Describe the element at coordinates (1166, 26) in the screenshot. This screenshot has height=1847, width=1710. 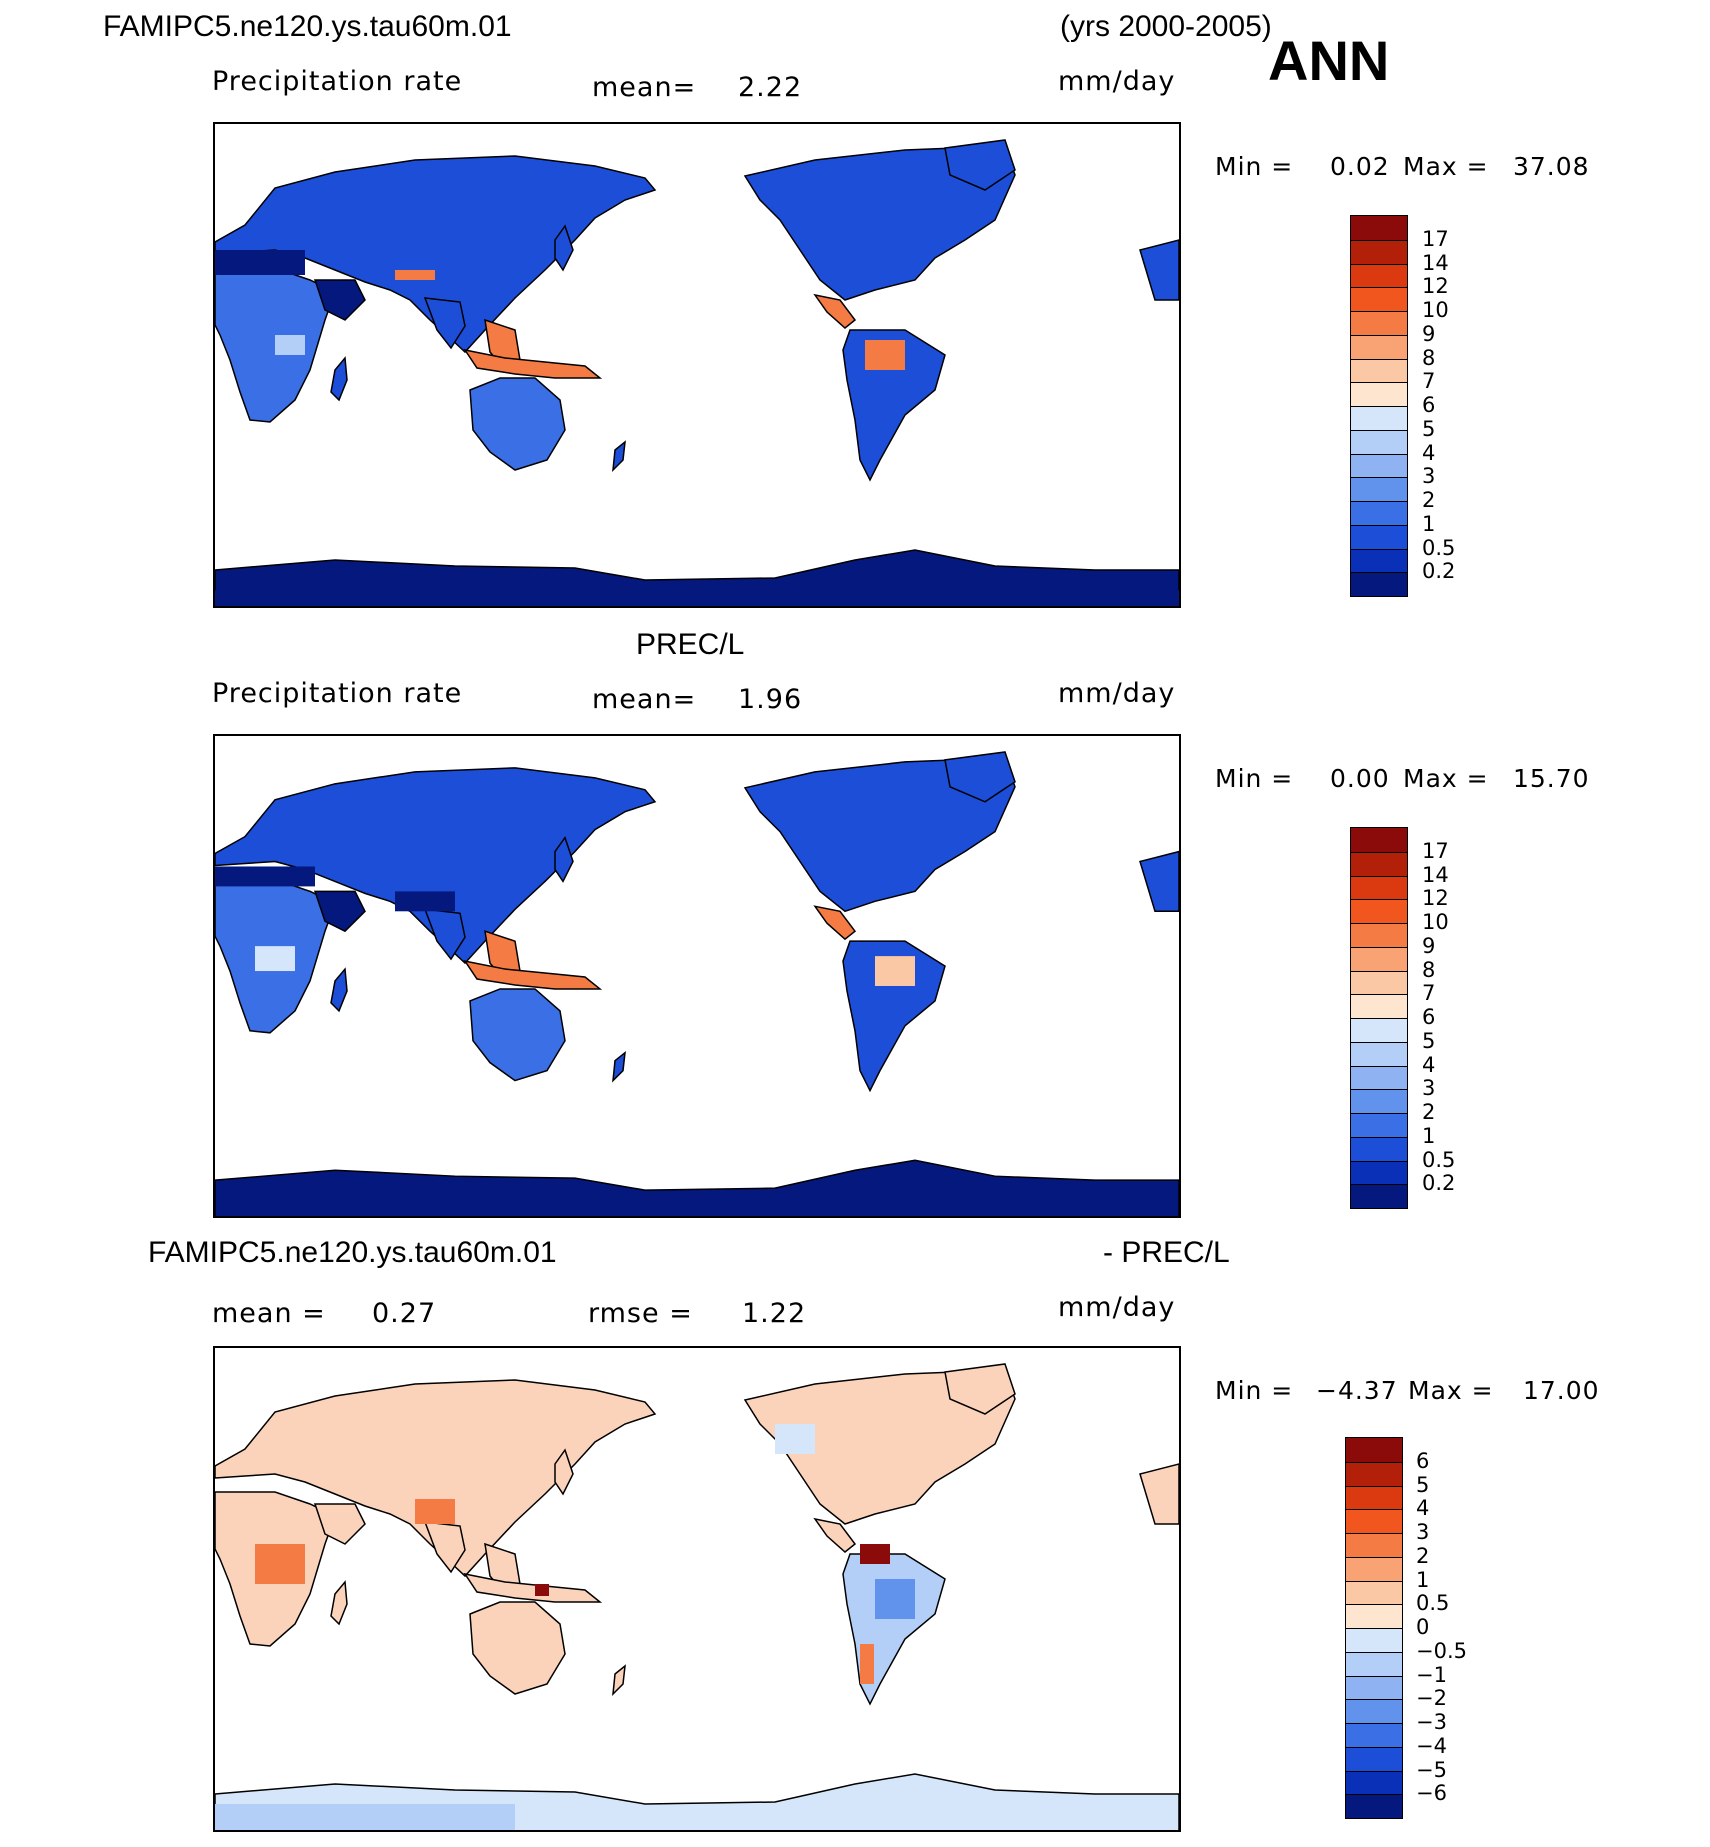
I see `years-label: (yrs 2000-2005)` at that location.